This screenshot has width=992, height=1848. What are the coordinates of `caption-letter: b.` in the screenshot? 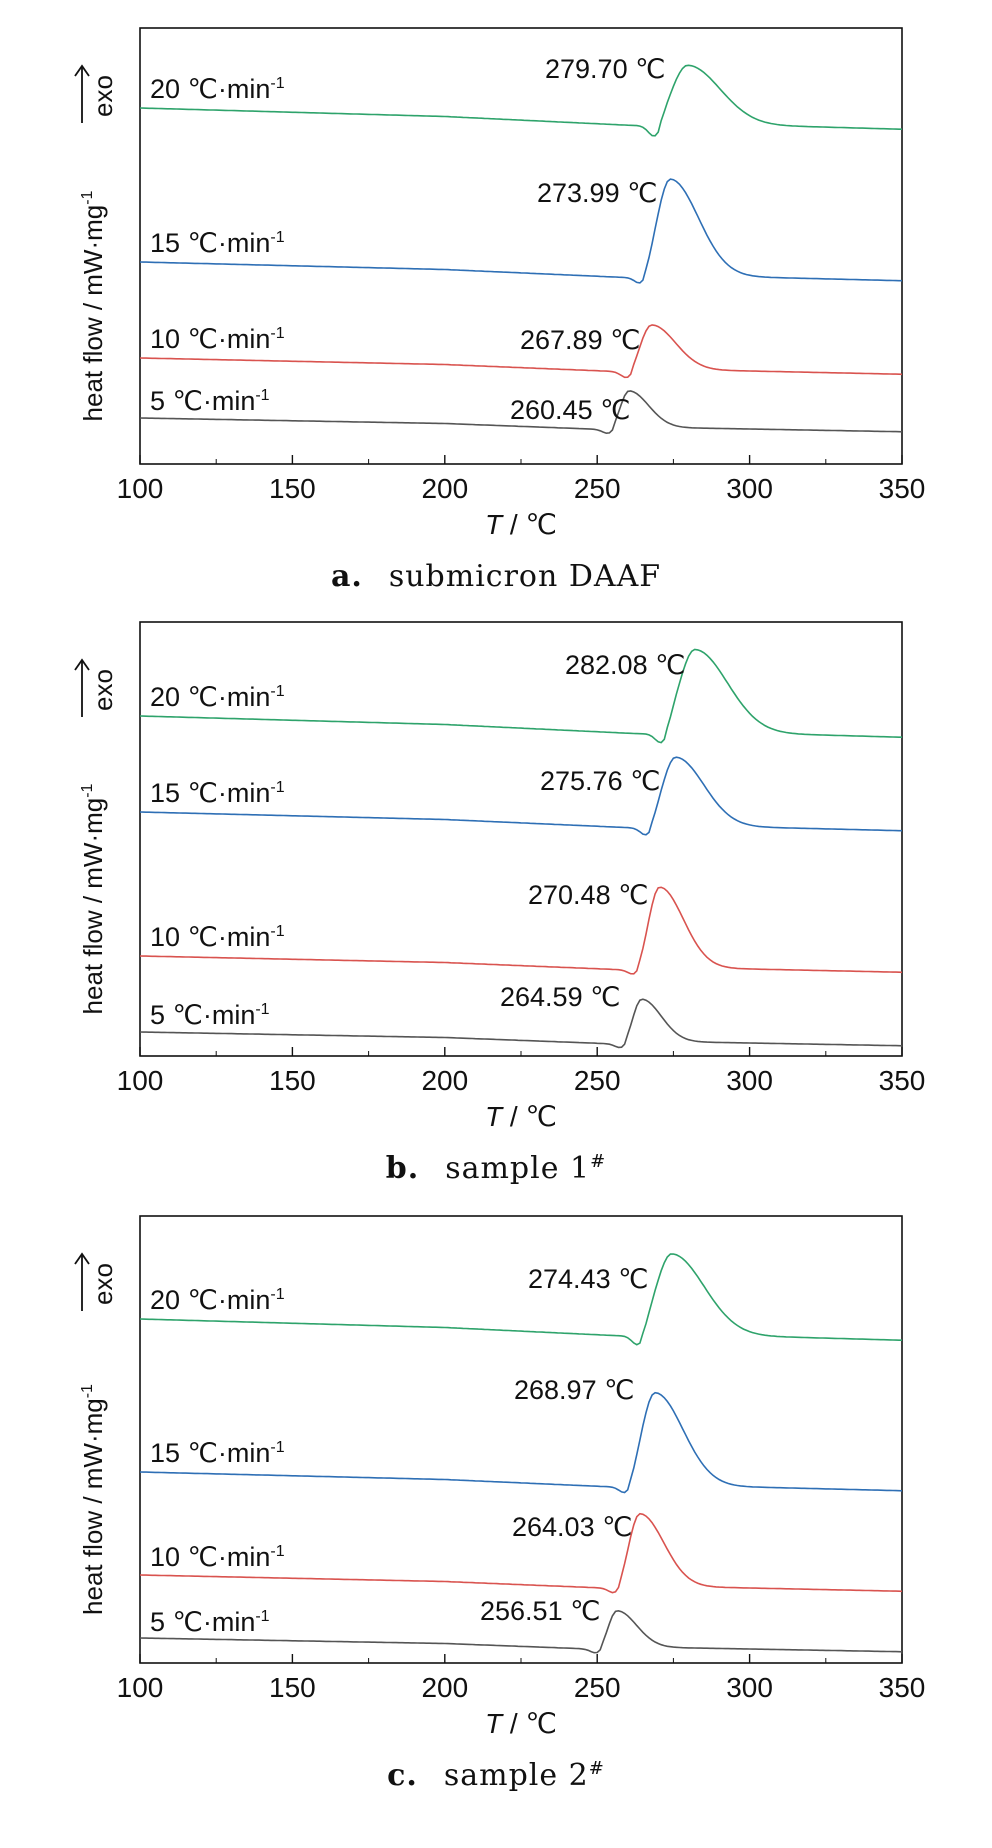 It's located at (402, 1168).